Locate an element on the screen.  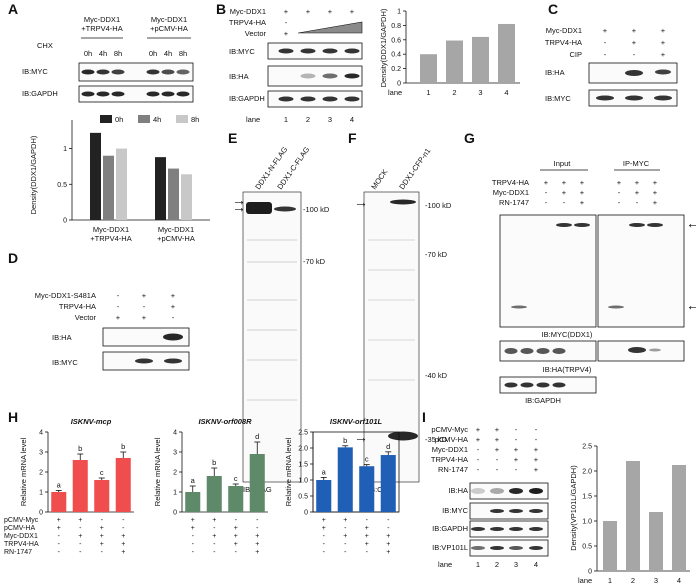
panel-h-row-label: pCMV-Myc is located at coordinates (21, 520).